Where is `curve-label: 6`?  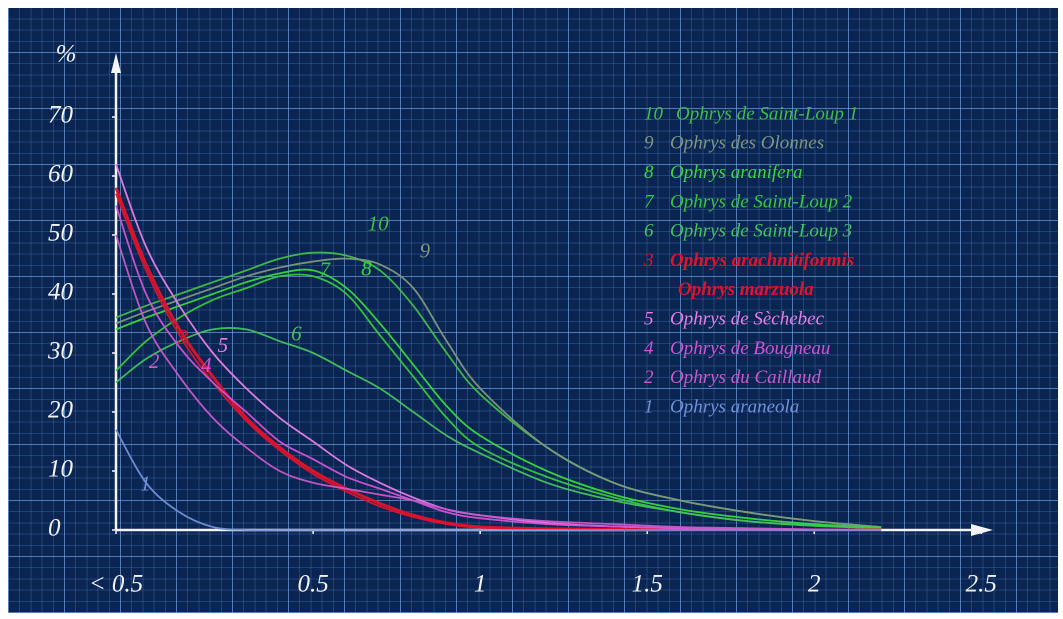
curve-label: 6 is located at coordinates (296, 333).